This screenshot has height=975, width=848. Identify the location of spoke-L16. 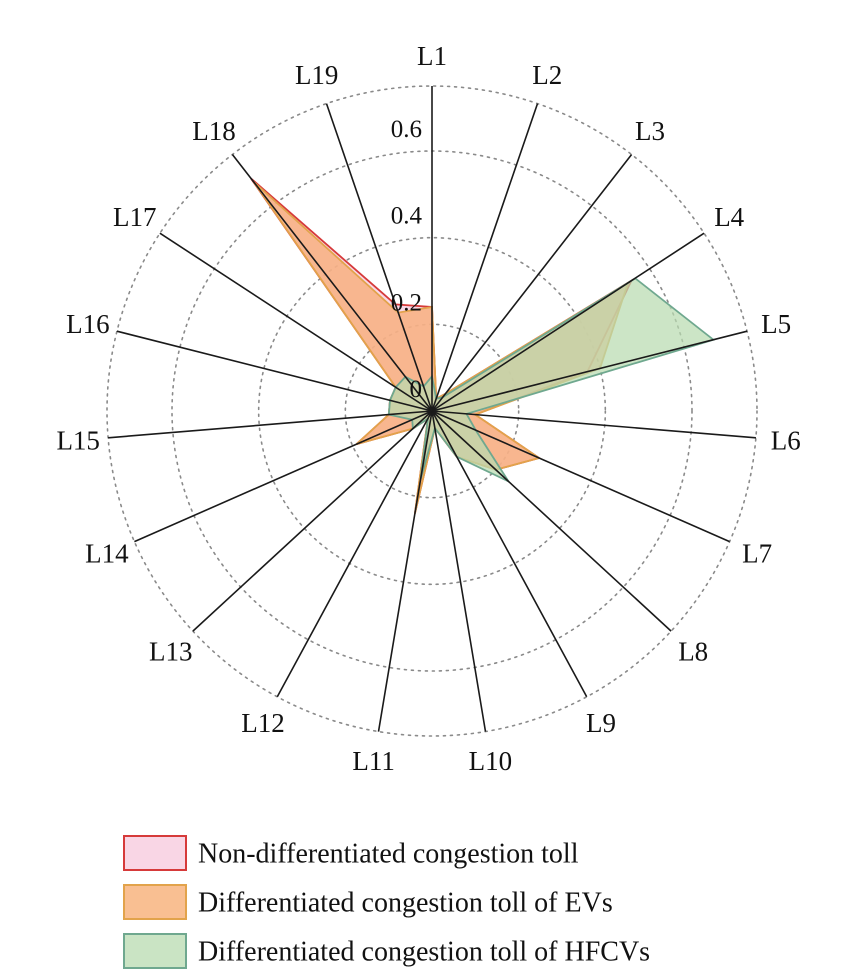
(274, 371).